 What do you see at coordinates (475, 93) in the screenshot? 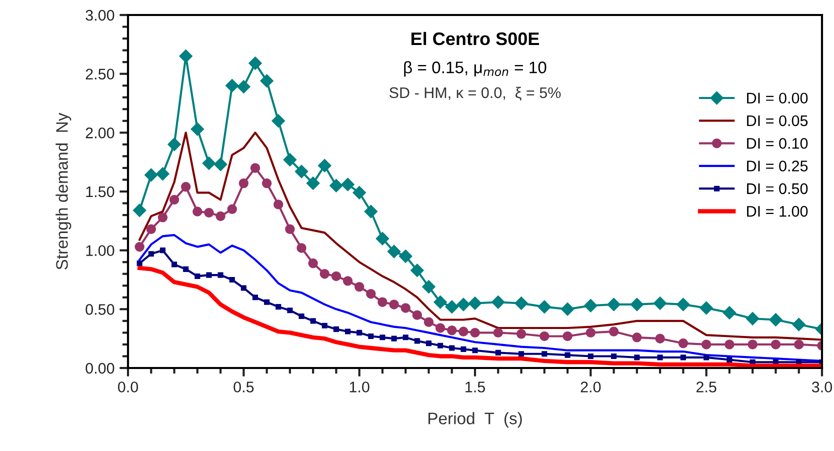
I see `annotation: SD - HM, κ = 0.0, ξ = 5%` at bounding box center [475, 93].